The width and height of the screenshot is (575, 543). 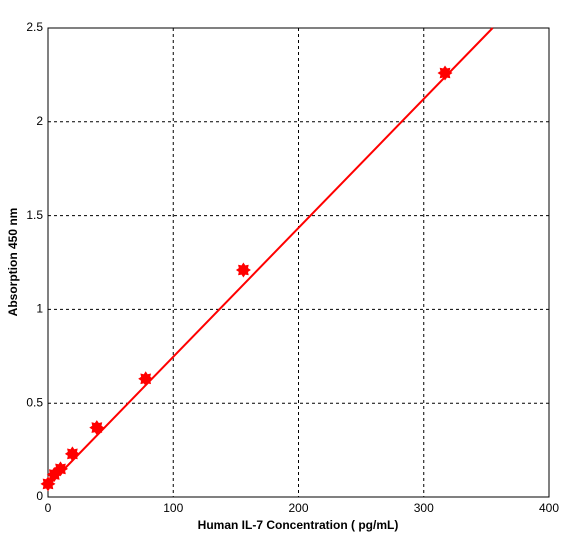 I want to click on y-axis-title: Absorption 450 nm, so click(x=13, y=262).